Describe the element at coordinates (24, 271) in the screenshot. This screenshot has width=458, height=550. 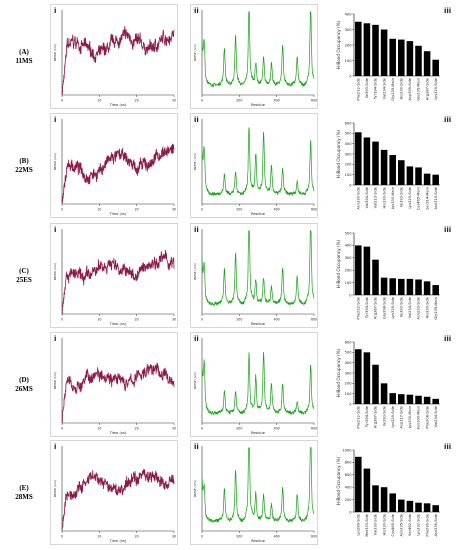
I see `row-label-letter: (C)` at that location.